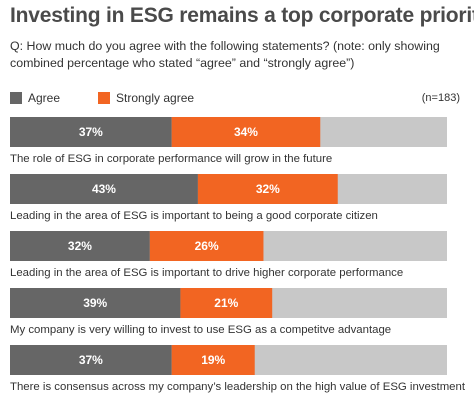 The width and height of the screenshot is (474, 403). I want to click on legend-item-strongly-agree: Strongly agree, so click(146, 98).